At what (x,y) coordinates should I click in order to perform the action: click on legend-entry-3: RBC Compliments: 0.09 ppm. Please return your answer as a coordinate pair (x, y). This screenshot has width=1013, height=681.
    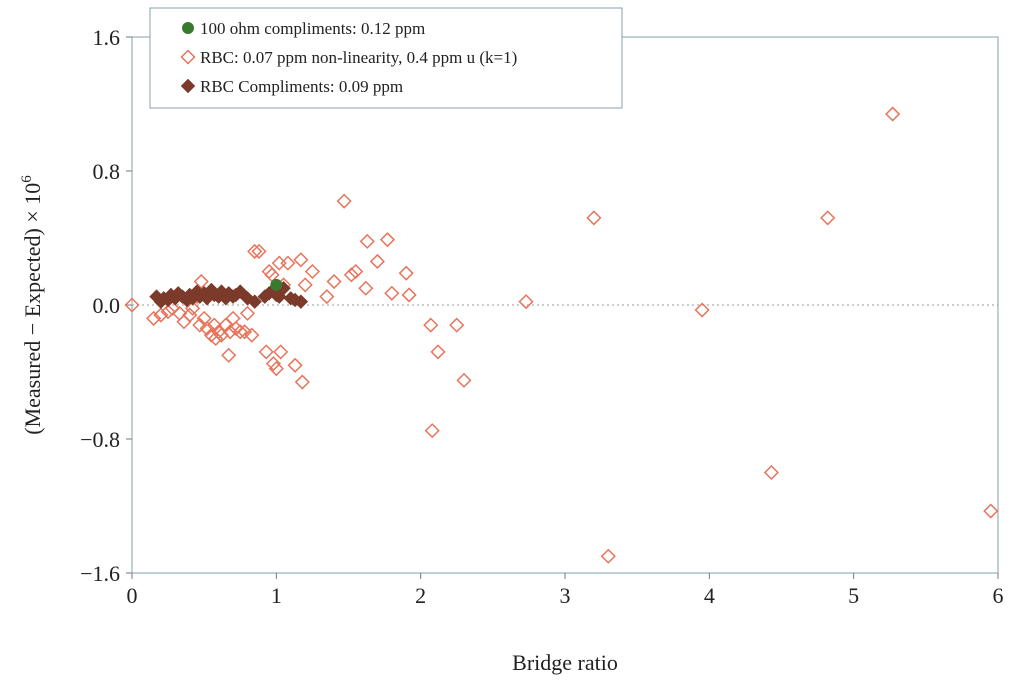
    Looking at the image, I should click on (301, 86).